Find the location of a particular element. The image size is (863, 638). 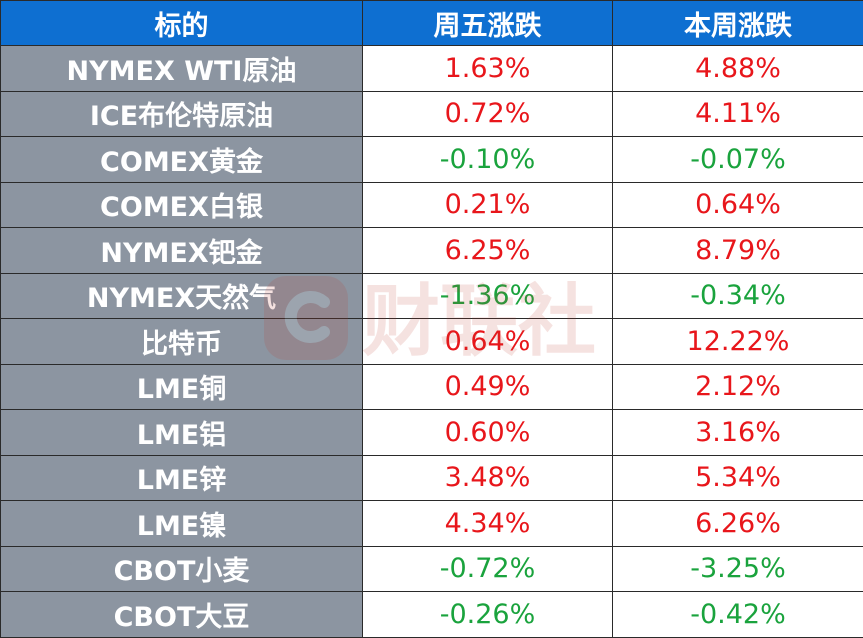

asset-name-cell: CBOT小麦 is located at coordinates (182, 569).